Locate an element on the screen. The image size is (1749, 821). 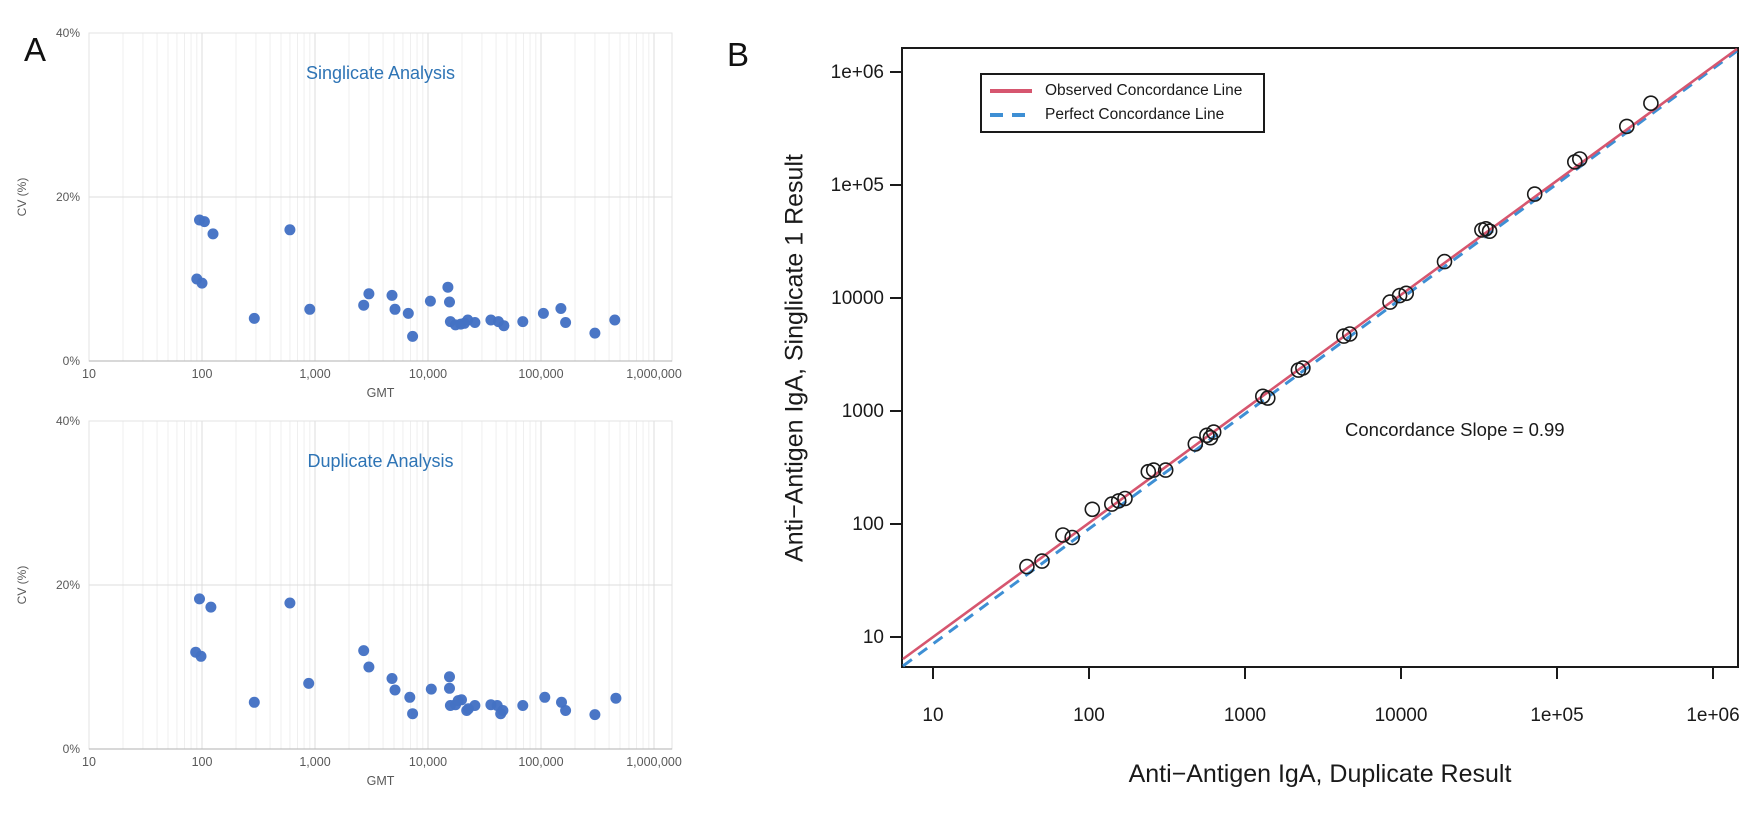
concordance-x-axis-title: Anti−Antigen IgA, Duplicate Result is located at coordinates (1320, 774).